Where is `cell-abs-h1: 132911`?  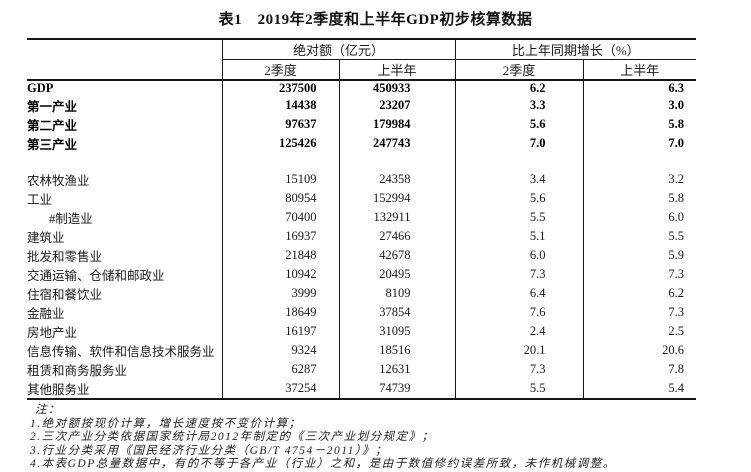
cell-abs-h1: 132911 is located at coordinates (397, 217).